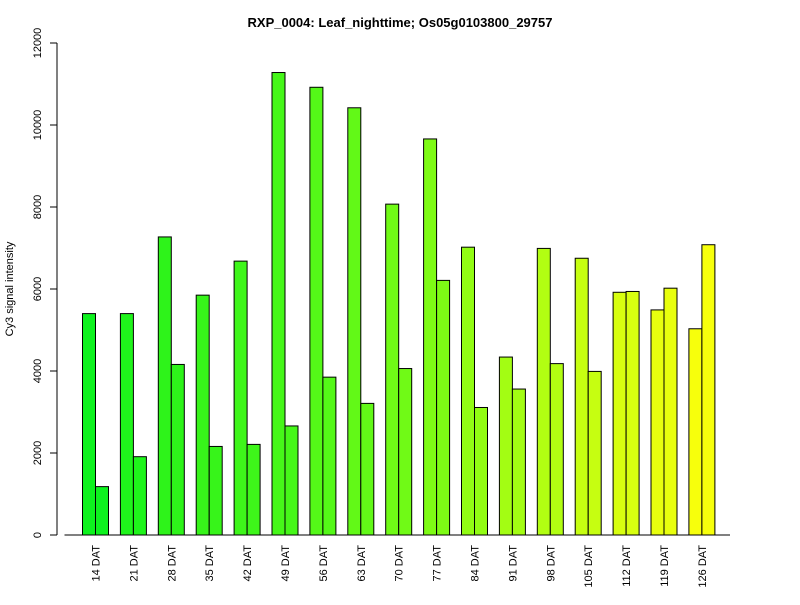  What do you see at coordinates (400, 563) in the screenshot?
I see `x-tick-label: 70 DAT` at bounding box center [400, 563].